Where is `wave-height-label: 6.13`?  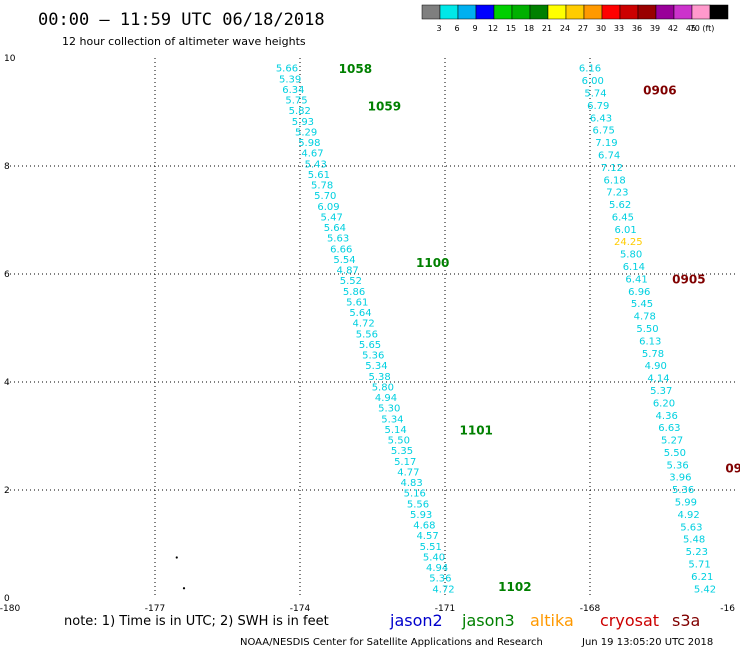 wave-height-label: 6.13 is located at coordinates (650, 341).